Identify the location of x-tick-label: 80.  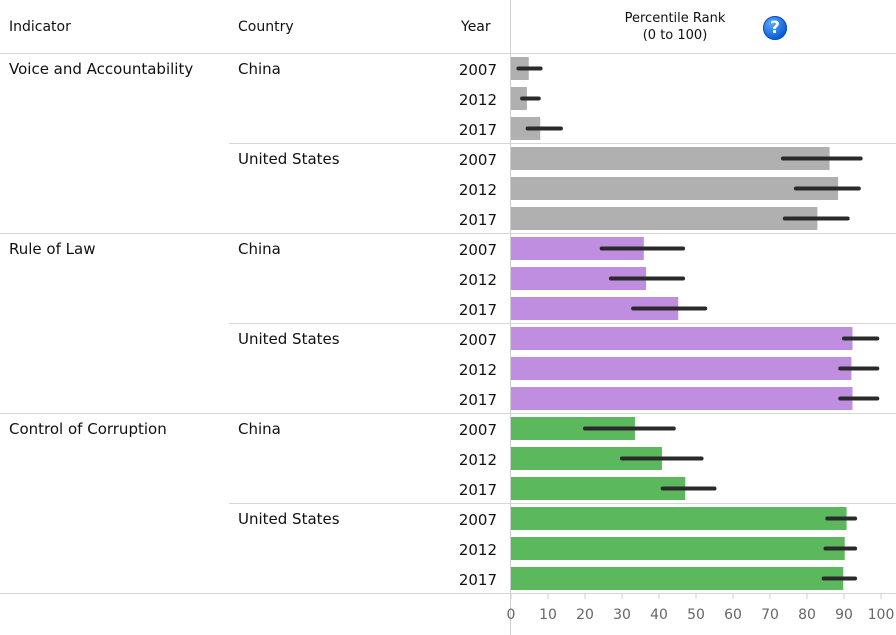
(807, 615).